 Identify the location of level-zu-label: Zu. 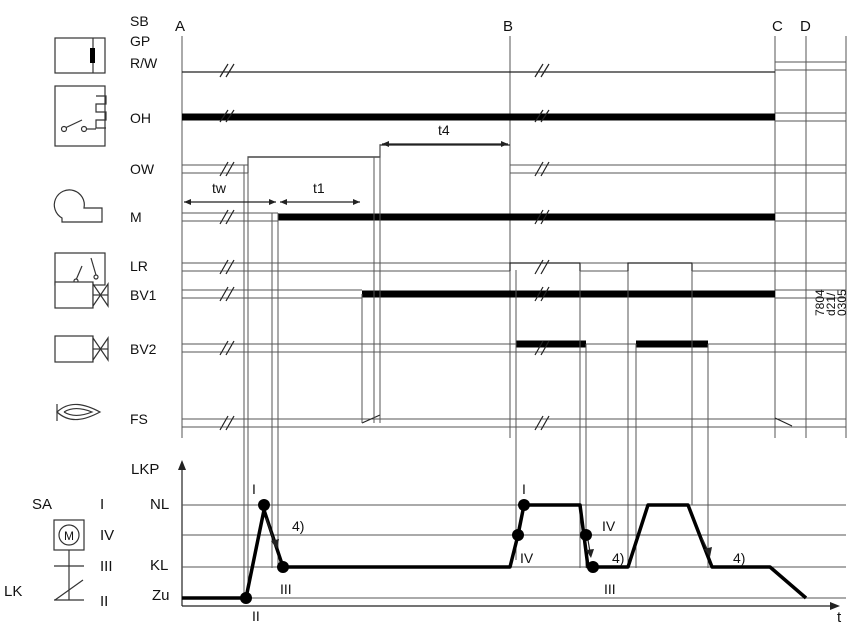
(161, 595).